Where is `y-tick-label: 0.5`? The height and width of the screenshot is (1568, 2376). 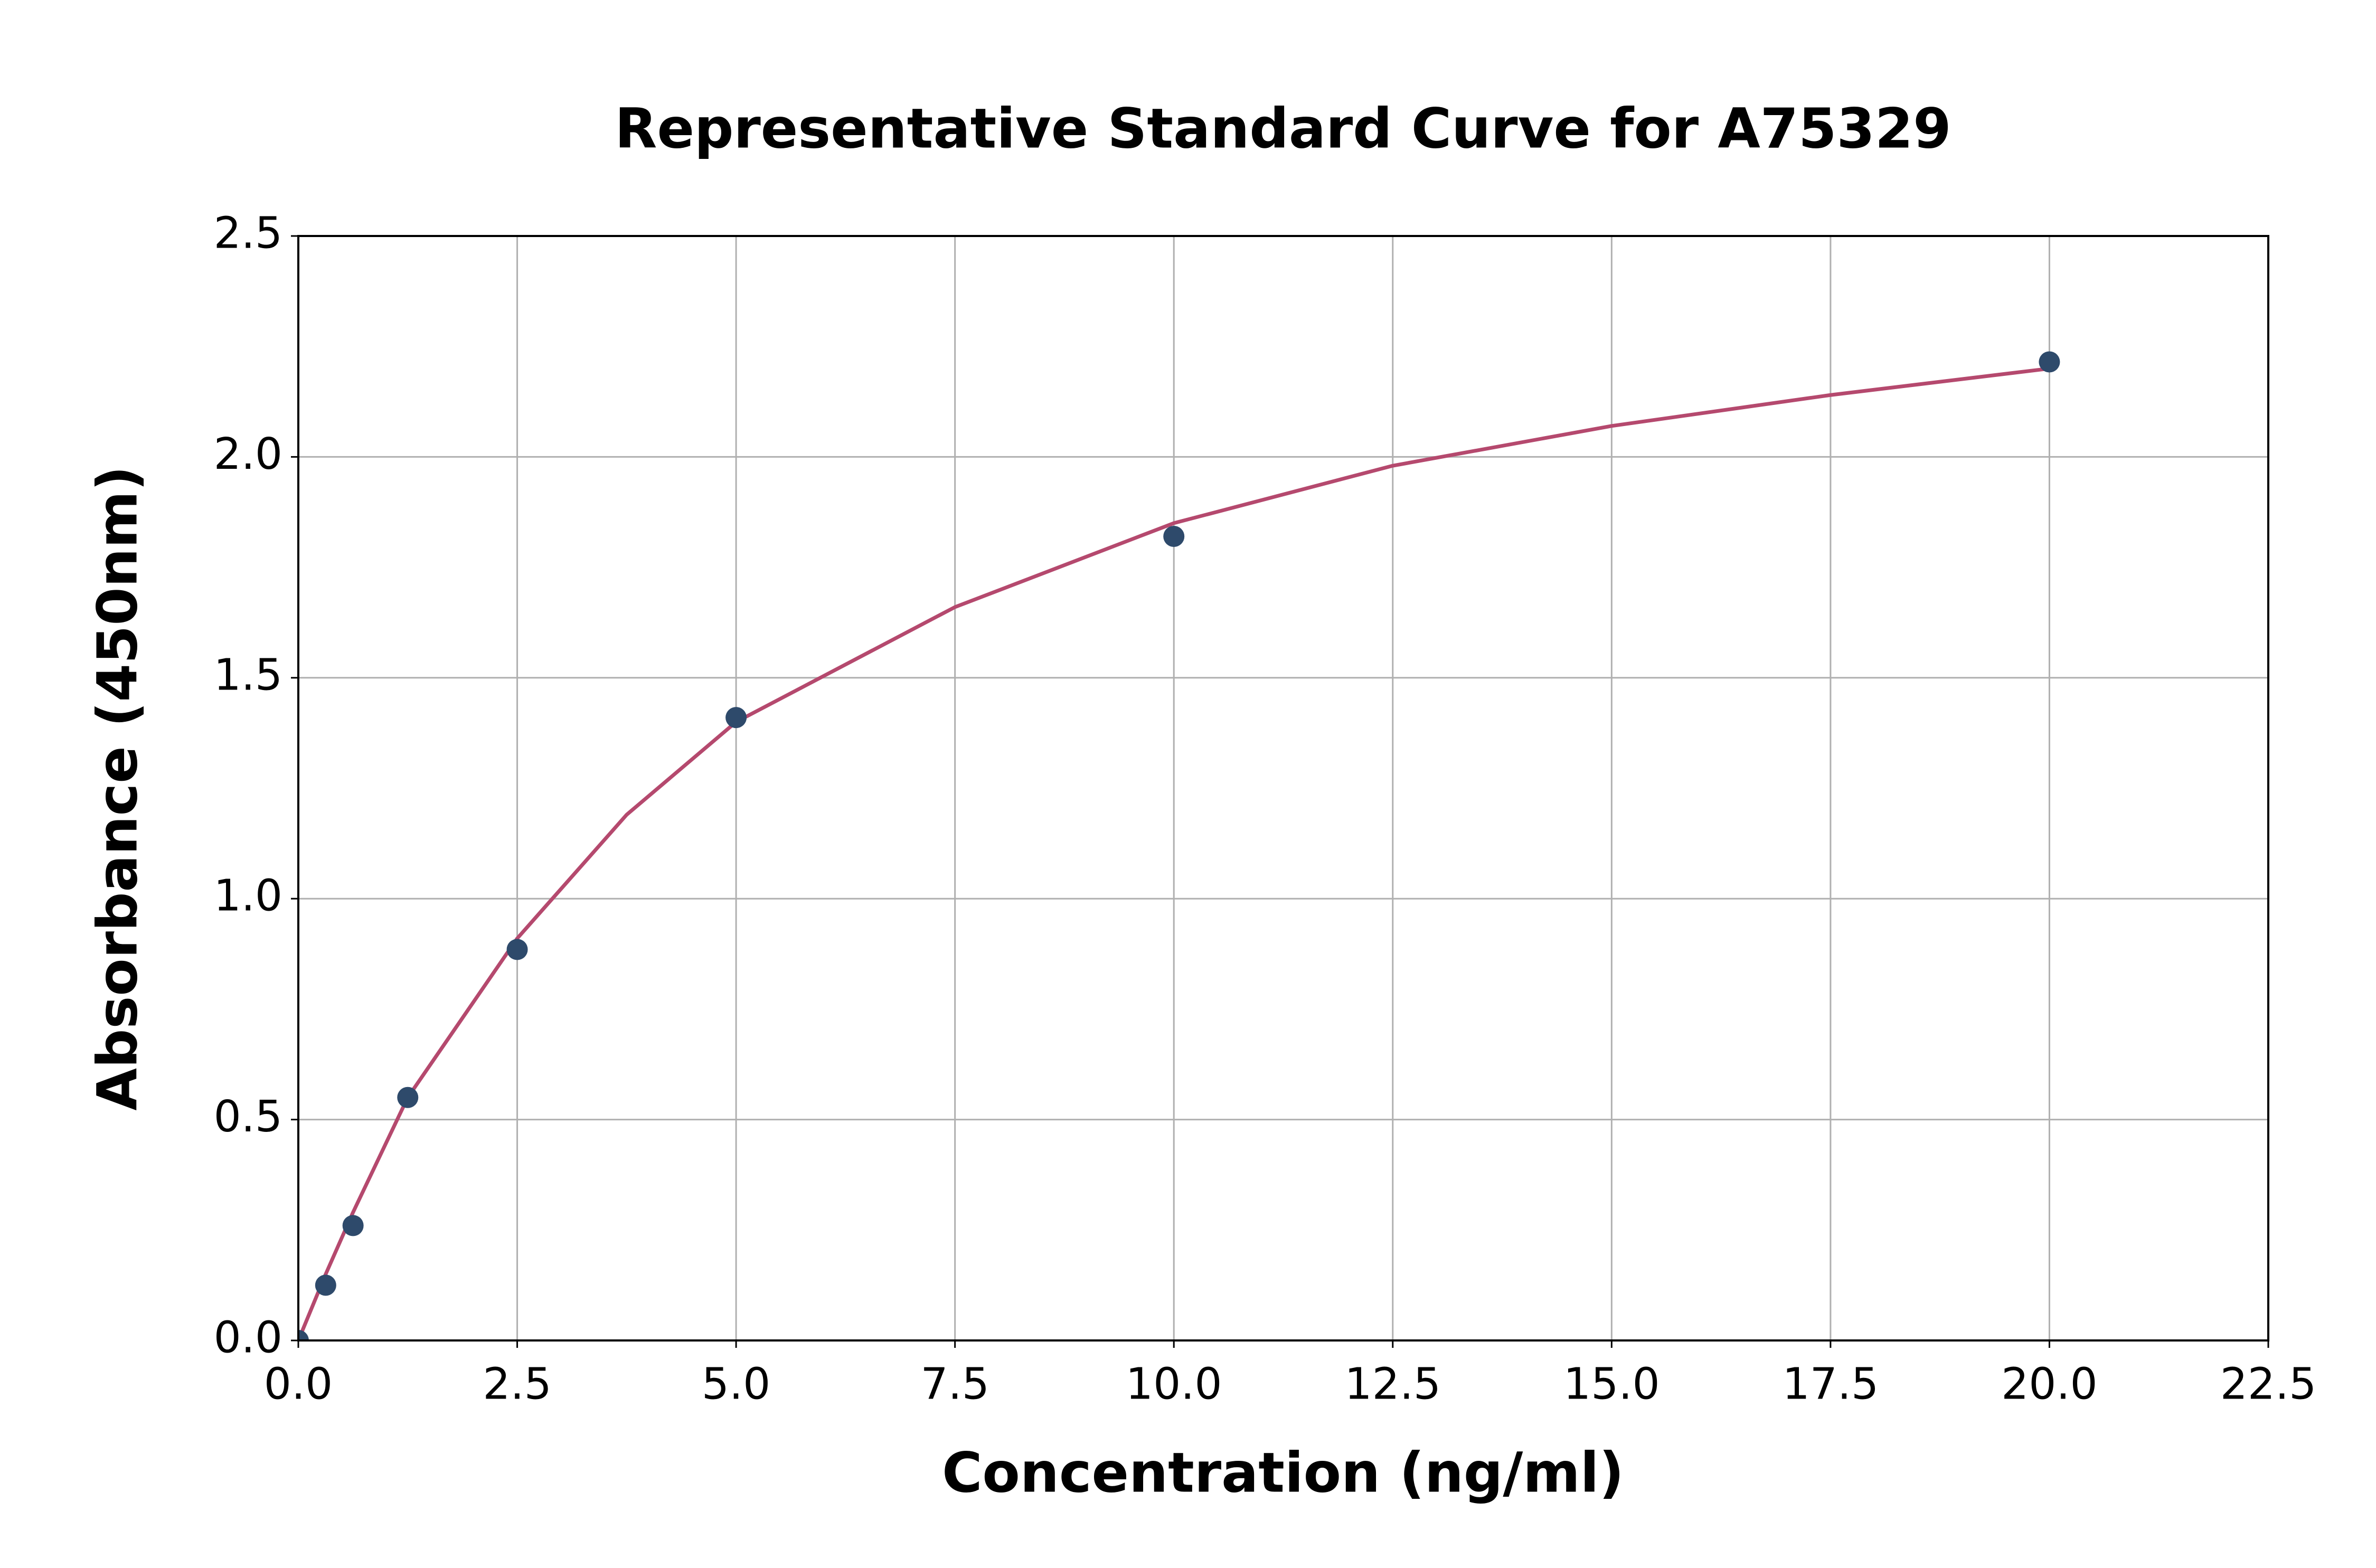
y-tick-label: 0.5 is located at coordinates (248, 1117).